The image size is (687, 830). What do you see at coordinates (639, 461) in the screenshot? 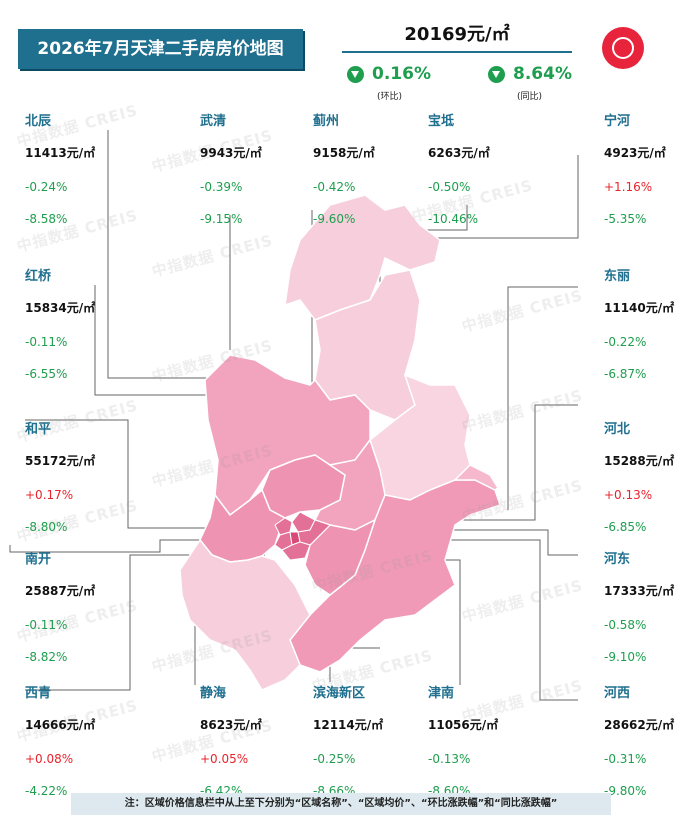
I see `district-price: 15288元/㎡` at bounding box center [639, 461].